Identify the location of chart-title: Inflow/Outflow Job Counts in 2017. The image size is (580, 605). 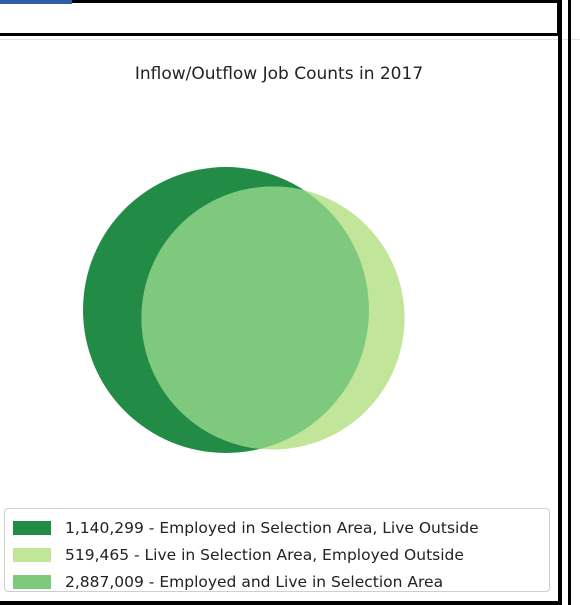
(279, 74).